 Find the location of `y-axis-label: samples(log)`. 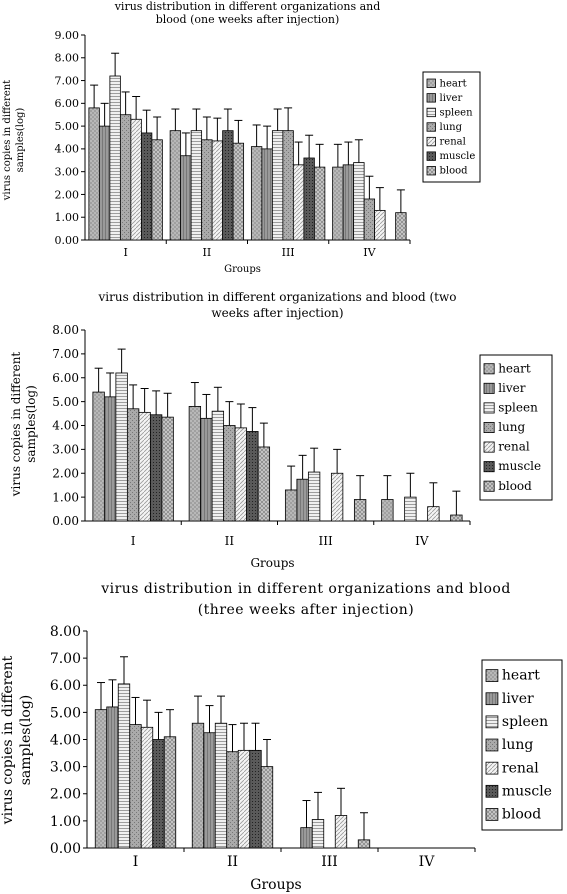

y-axis-label: samples(log) is located at coordinates (26, 740).